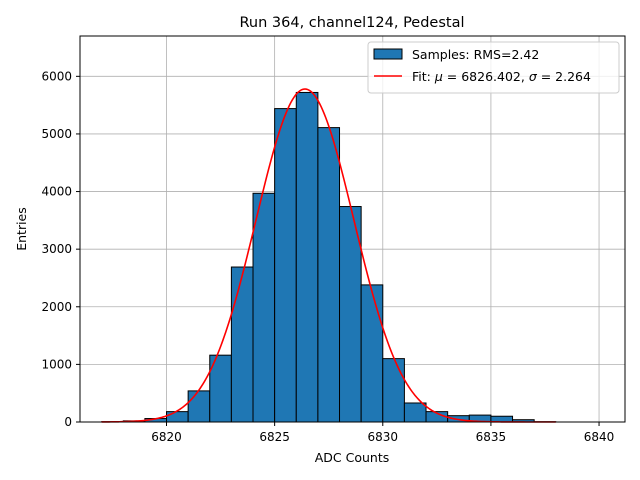 Image resolution: width=640 pixels, height=480 pixels. What do you see at coordinates (599, 437) in the screenshot?
I see `x-tick-label: 6840` at bounding box center [599, 437].